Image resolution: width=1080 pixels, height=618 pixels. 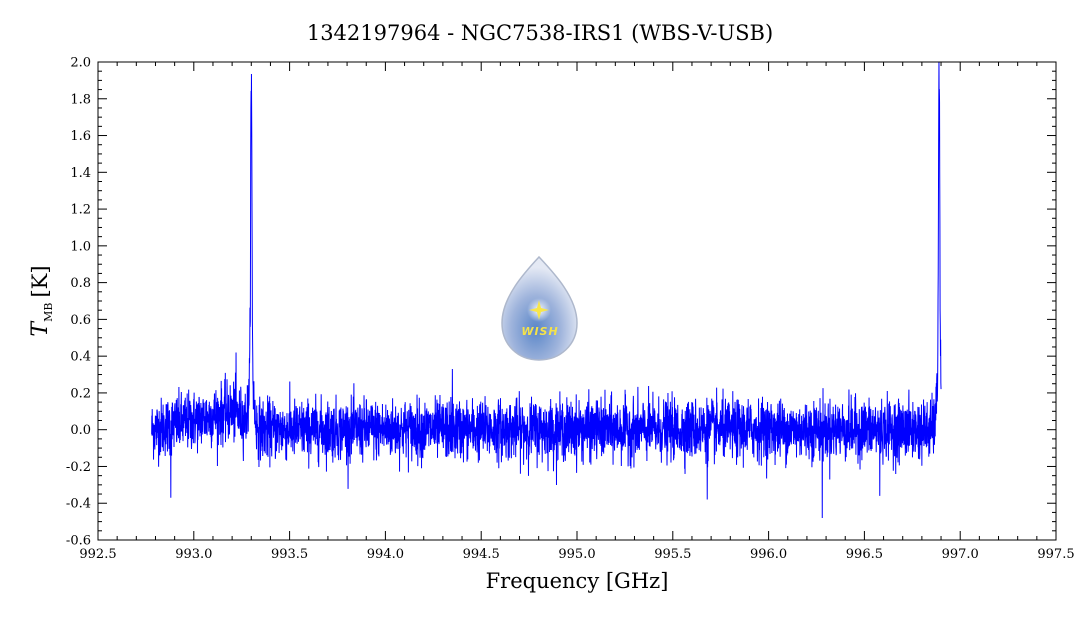 What do you see at coordinates (481, 554) in the screenshot?
I see `x-tick-label: 994.5` at bounding box center [481, 554].